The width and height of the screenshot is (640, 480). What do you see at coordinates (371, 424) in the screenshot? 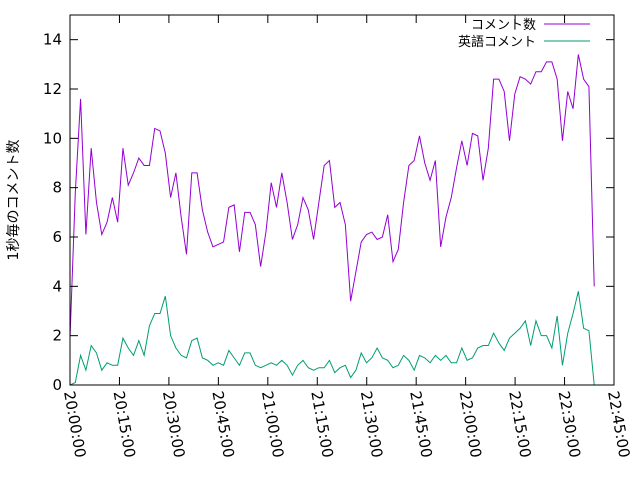
I see `x-tick-label: 21:30:00` at bounding box center [371, 424].